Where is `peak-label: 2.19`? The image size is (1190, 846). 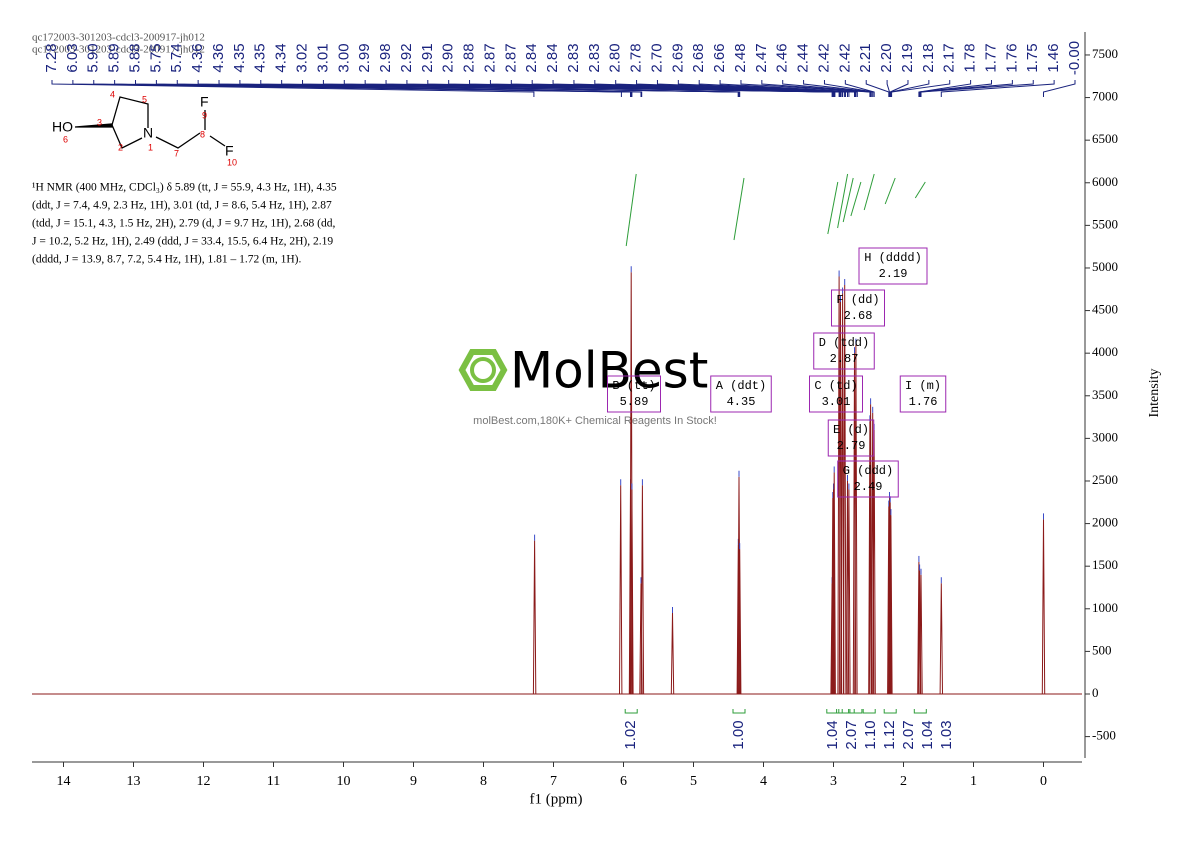 peak-label: 2.19 is located at coordinates (907, 57).